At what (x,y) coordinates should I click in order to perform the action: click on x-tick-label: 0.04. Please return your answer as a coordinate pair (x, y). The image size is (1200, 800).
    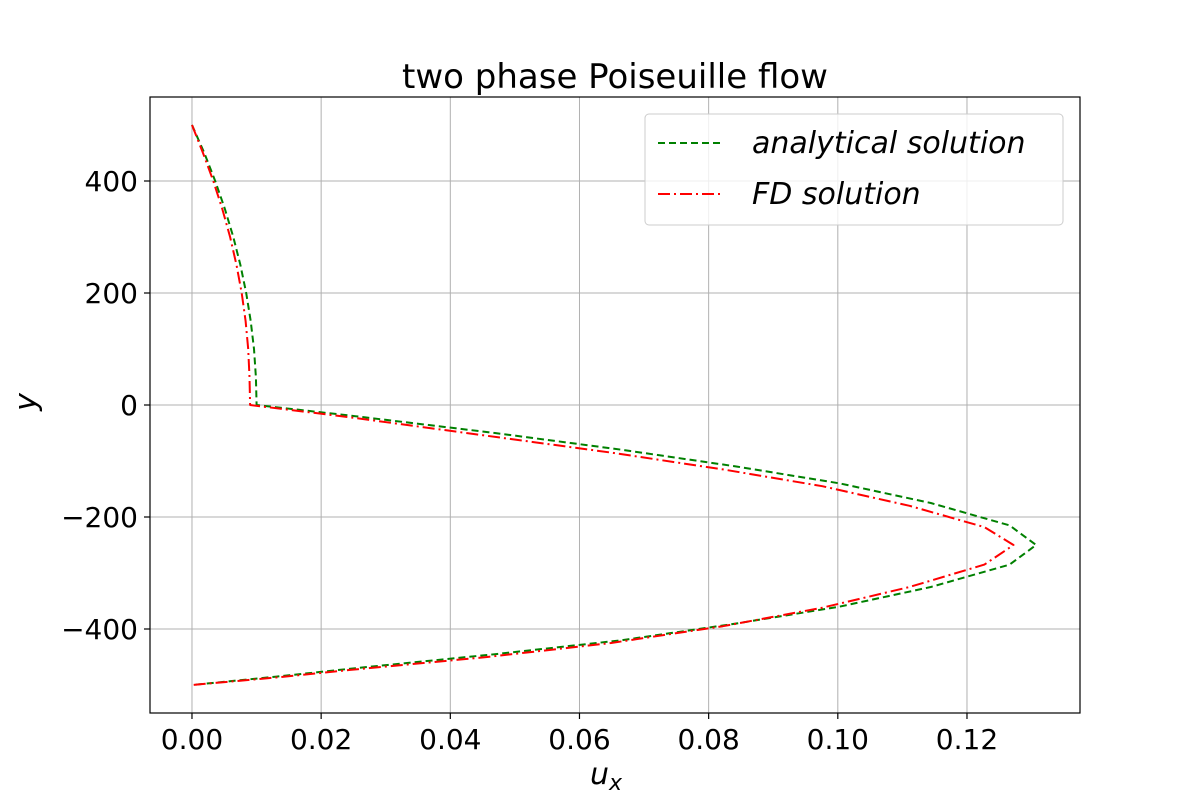
    Looking at the image, I should click on (450, 739).